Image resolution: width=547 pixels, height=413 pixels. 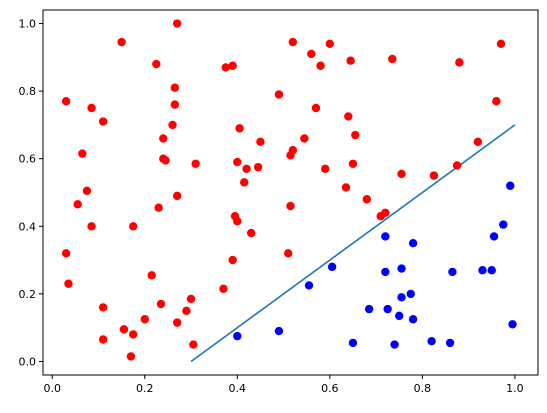 What do you see at coordinates (28, 24) in the screenshot?
I see `y-tick-label: 1.0` at bounding box center [28, 24].